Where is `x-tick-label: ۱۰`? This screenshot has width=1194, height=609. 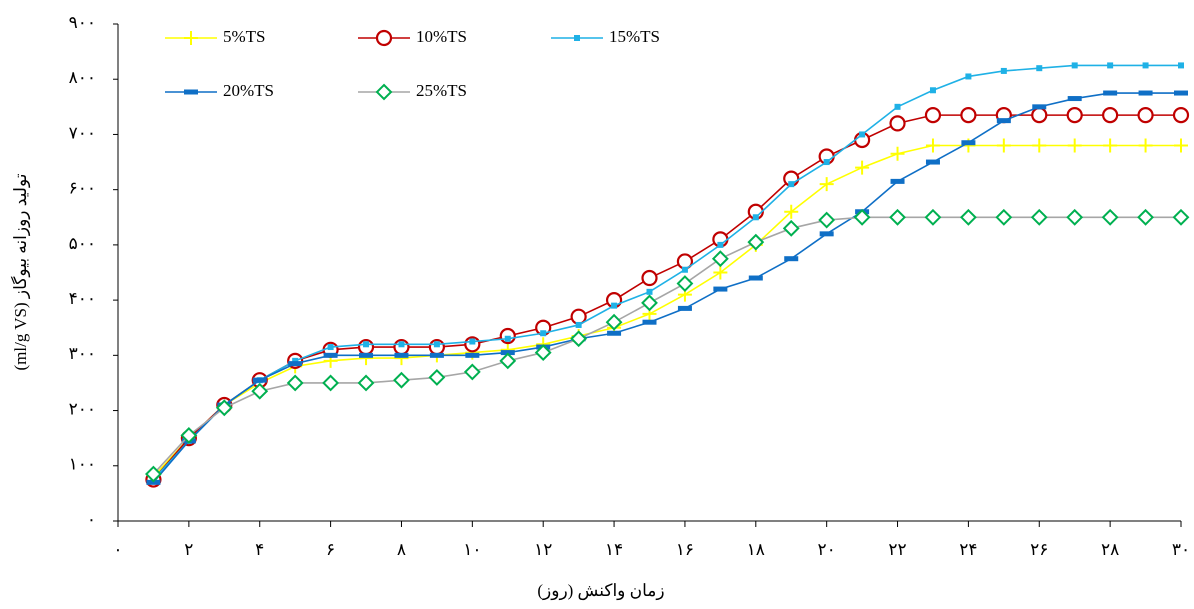
x-tick-label: ۱۰ is located at coordinates (472, 549).